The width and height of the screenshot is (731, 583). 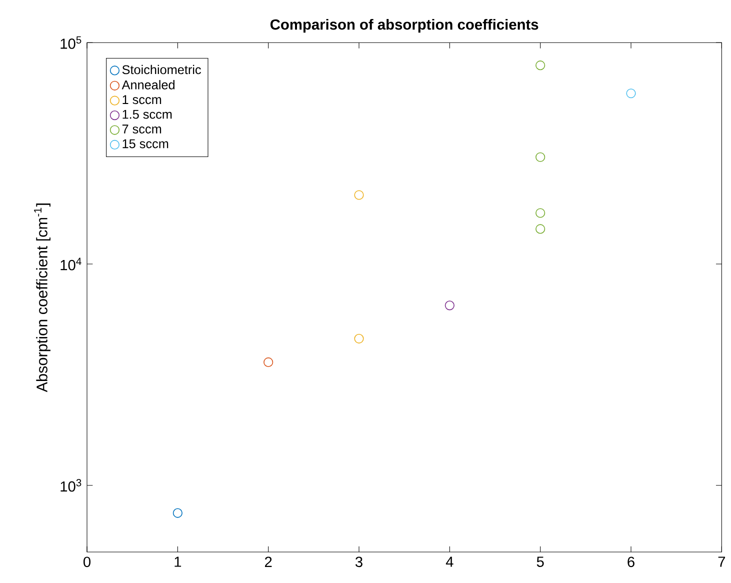 I want to click on legend-label: Stoichiometric, so click(x=161, y=69).